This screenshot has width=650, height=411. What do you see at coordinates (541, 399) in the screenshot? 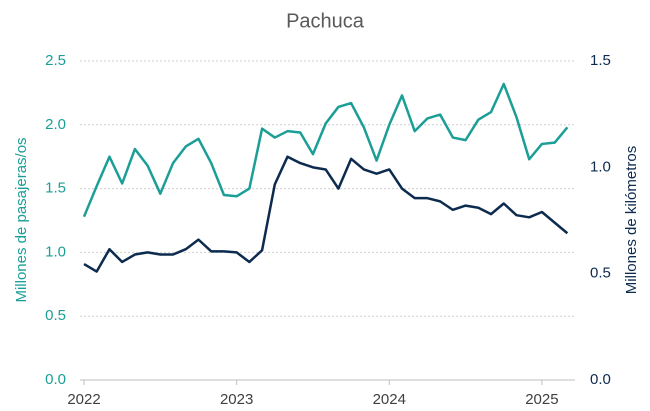
I see `x-tick-label: 2025` at bounding box center [541, 399].